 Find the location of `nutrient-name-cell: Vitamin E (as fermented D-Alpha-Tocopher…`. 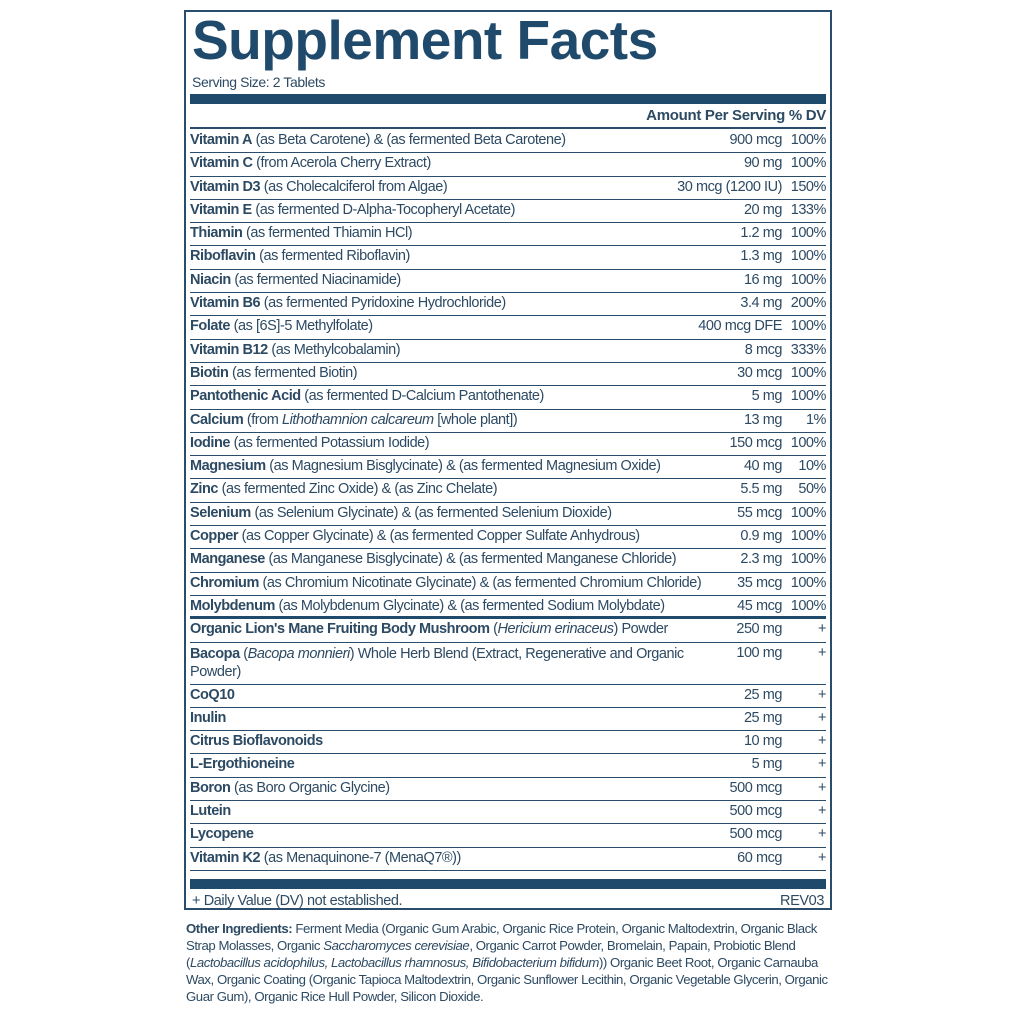

nutrient-name-cell: Vitamin E (as fermented D-Alpha-Tocopher… is located at coordinates (467, 210).